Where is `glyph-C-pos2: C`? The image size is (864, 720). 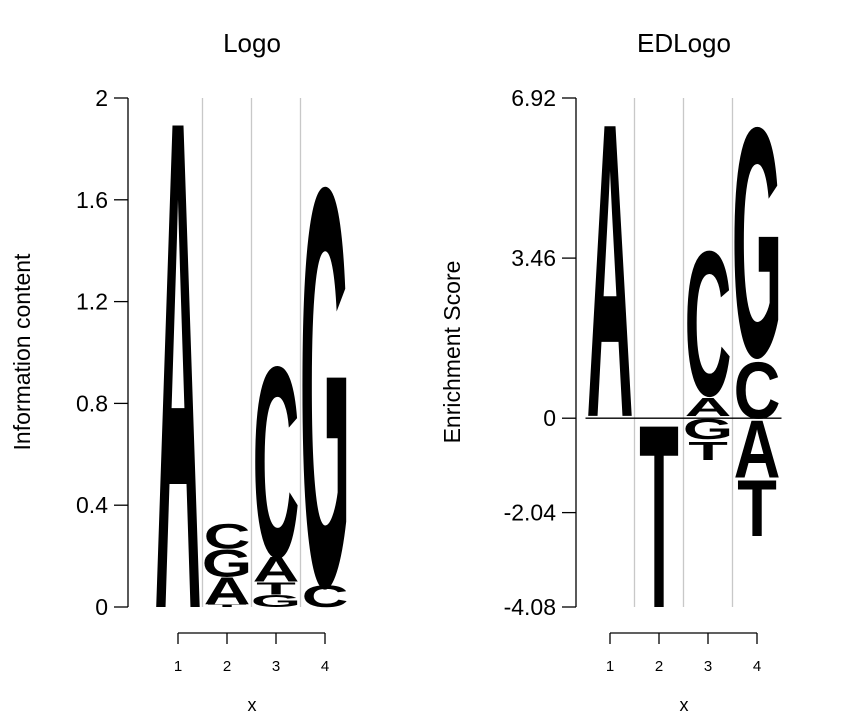 glyph-C-pos2: C is located at coordinates (227, 536).